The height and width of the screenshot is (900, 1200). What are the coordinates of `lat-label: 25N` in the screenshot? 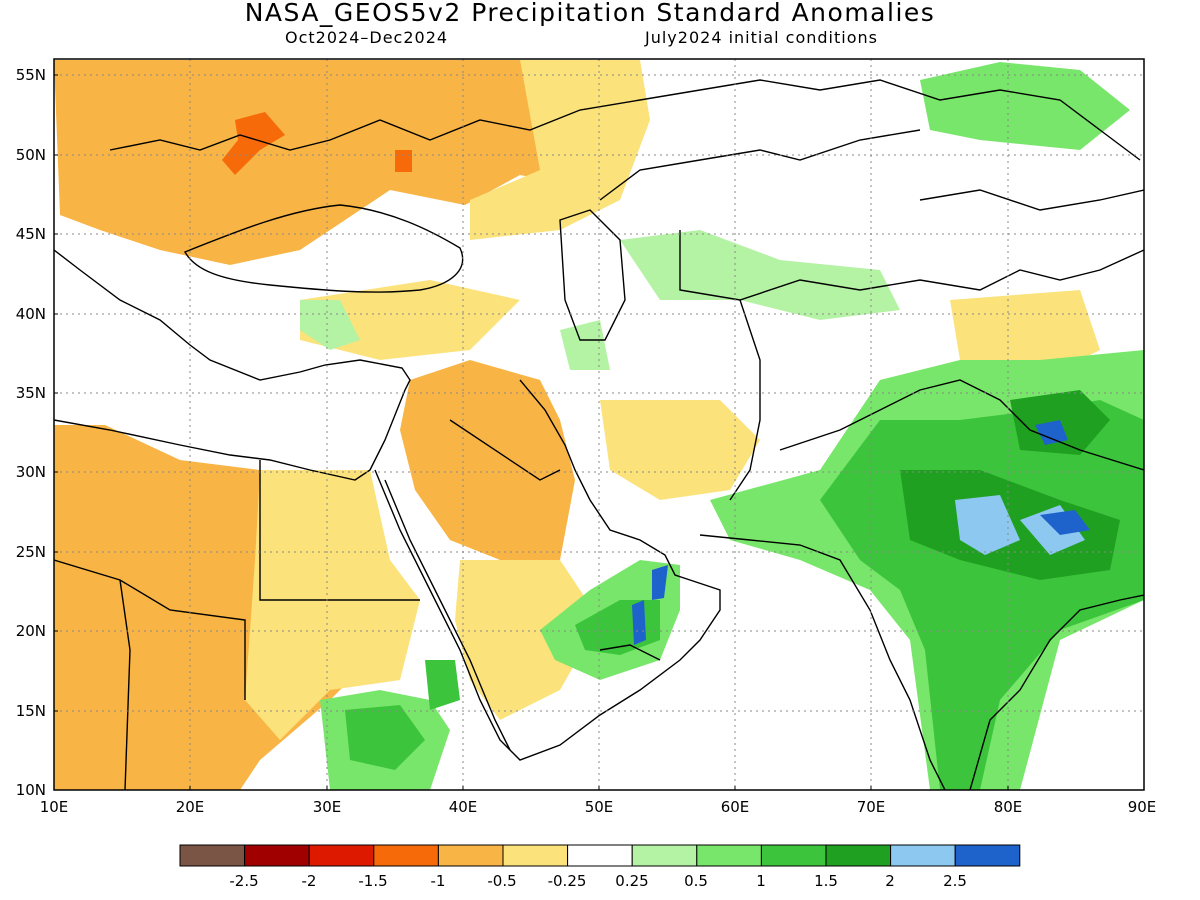 It's located at (31, 552).